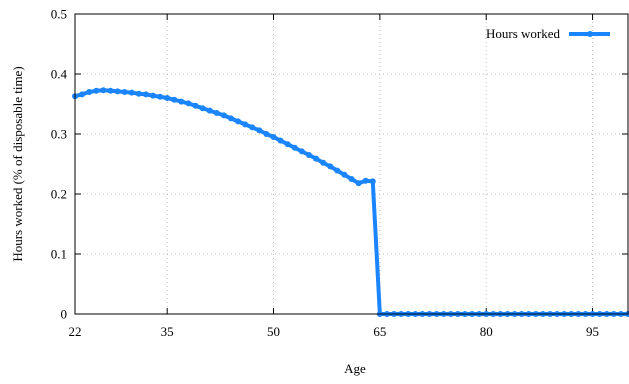 Image resolution: width=629 pixels, height=384 pixels. Describe the element at coordinates (75, 331) in the screenshot. I see `x-tick-label: 22` at that location.